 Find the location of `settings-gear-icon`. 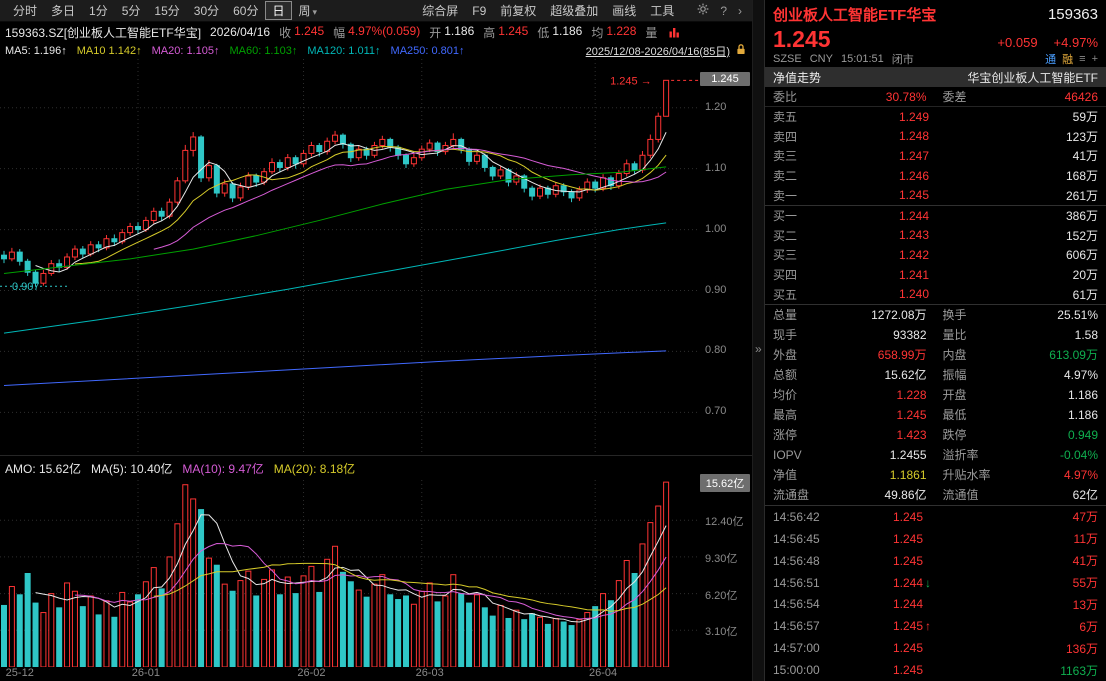

settings-gear-icon is located at coordinates (703, 10).